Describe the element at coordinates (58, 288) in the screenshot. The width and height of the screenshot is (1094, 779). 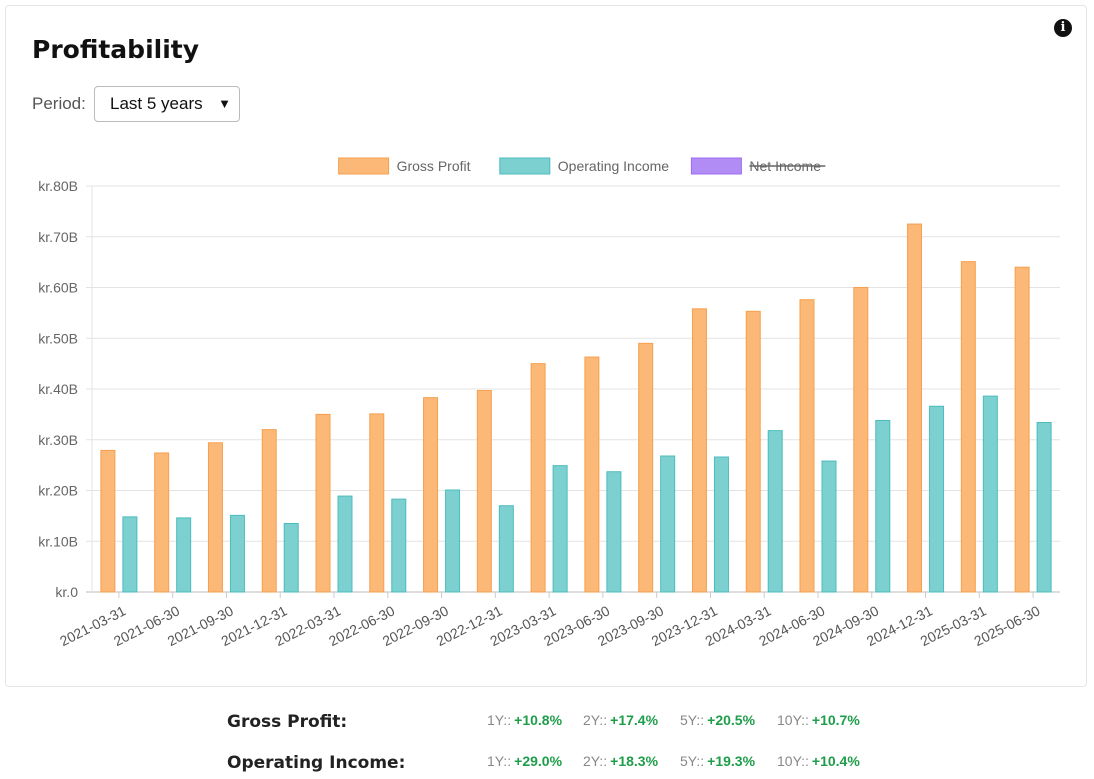
I see `y-tick-label: kr.60B` at that location.